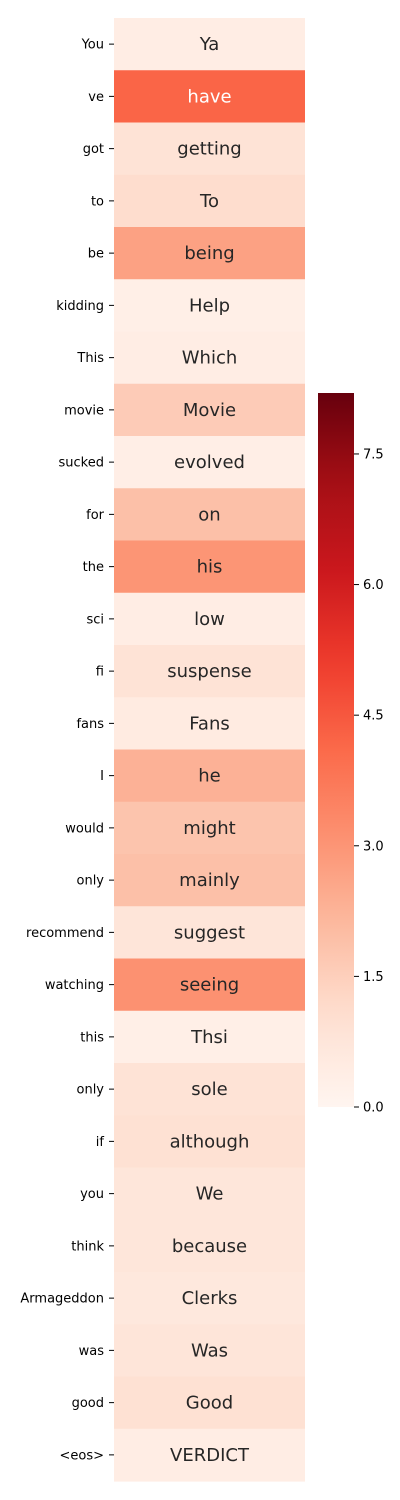 The width and height of the screenshot is (400, 1500). I want to click on colorbar: 0.0 1.5 3.0 4.5 6.0 7.5, so click(351, 754).